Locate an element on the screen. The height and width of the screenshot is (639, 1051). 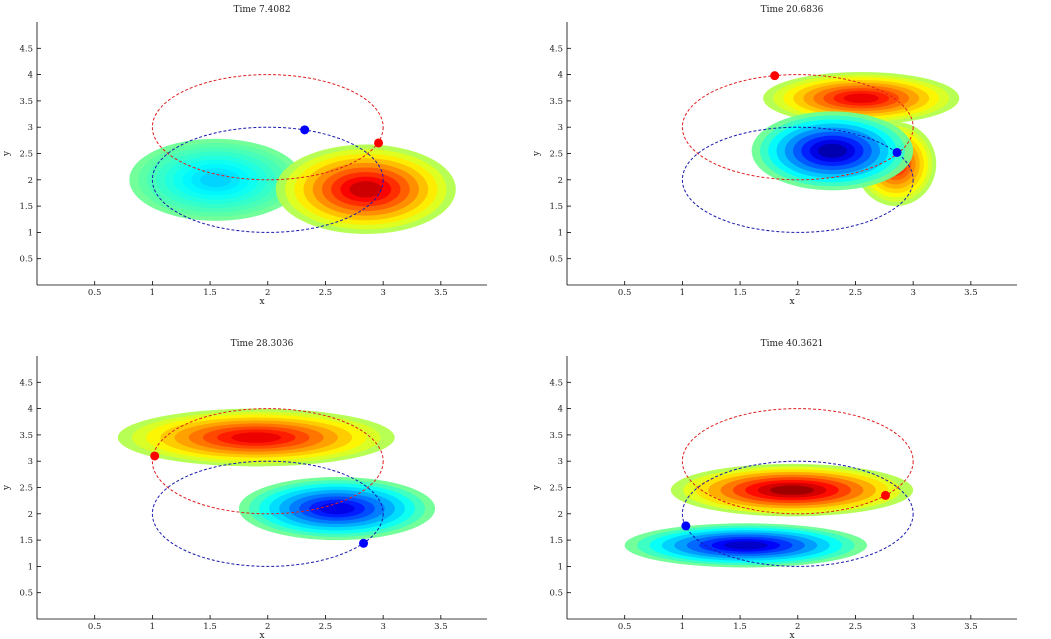
panel-title: Time 40.3621 is located at coordinates (792, 344).